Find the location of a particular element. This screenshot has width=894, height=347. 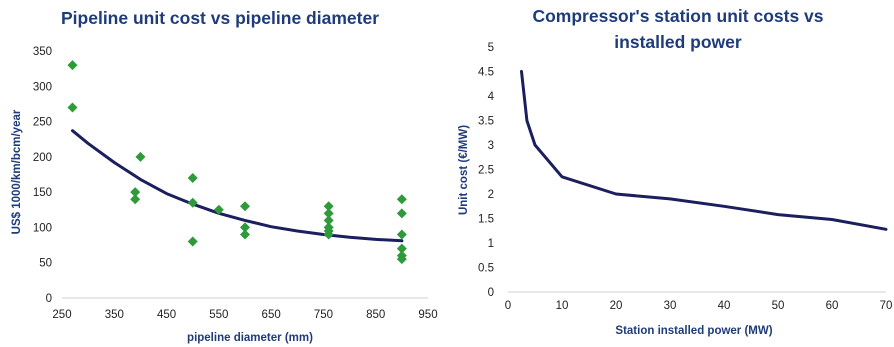

y-tick-label: 250 is located at coordinates (42, 123).